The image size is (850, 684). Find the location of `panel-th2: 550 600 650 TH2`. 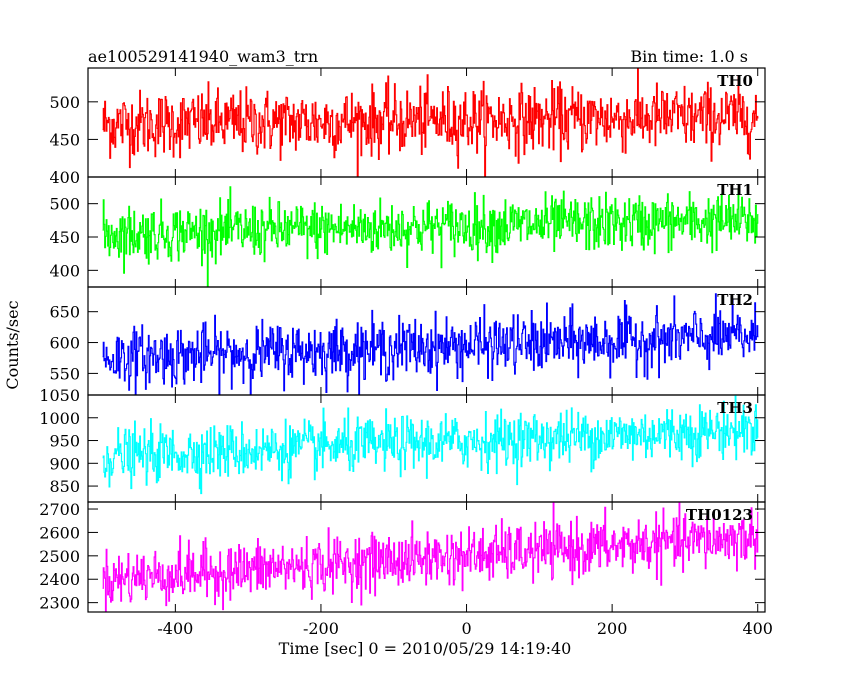

panel-th2: 550 600 650 TH2 is located at coordinates (407, 341).